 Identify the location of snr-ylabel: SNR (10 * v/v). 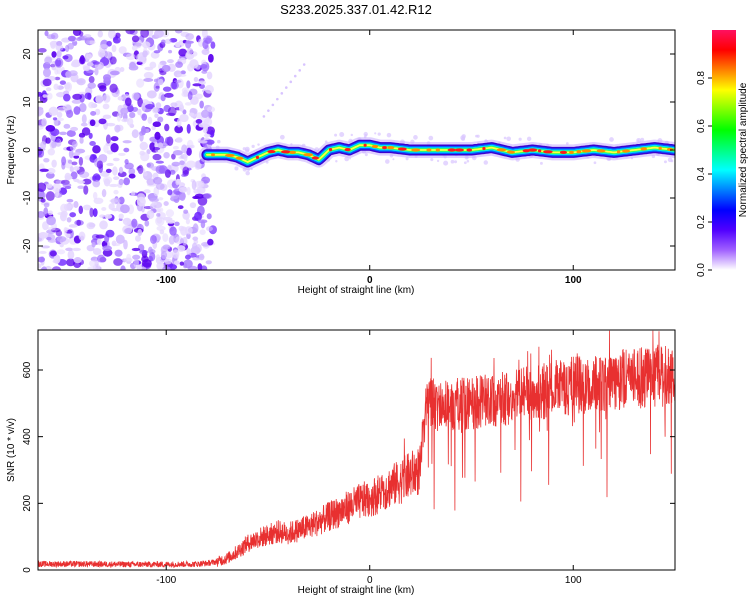
(11, 450).